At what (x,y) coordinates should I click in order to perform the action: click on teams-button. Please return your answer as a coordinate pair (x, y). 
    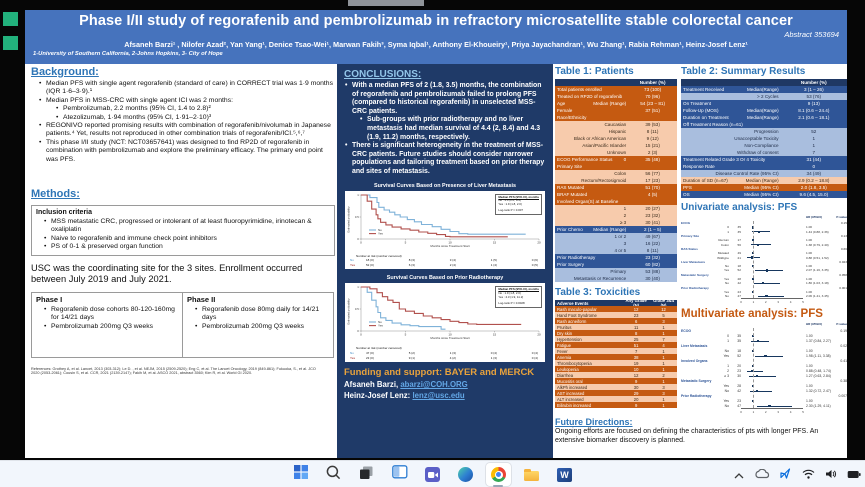
    Looking at the image, I should click on (432, 474).